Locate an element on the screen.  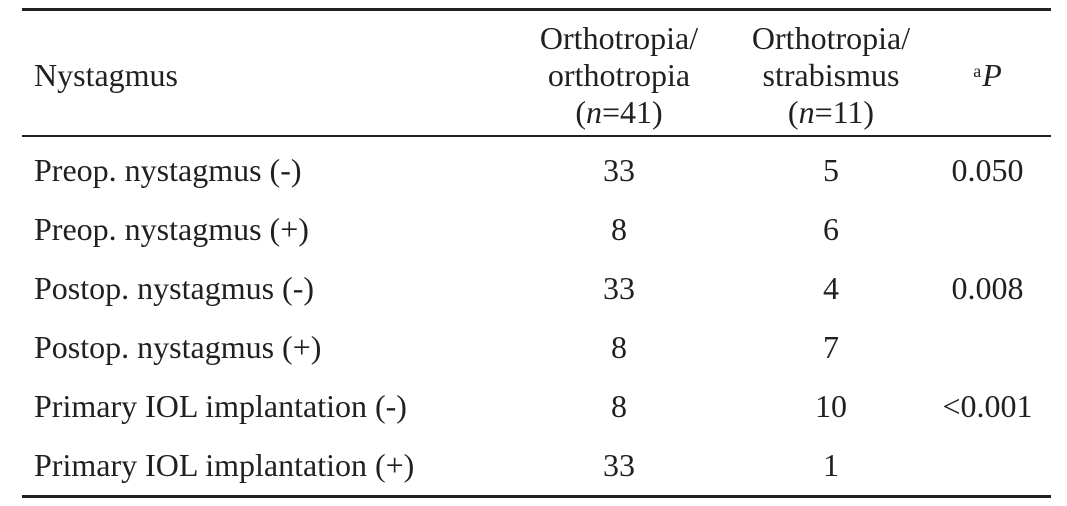
strabismus-count: 6 is located at coordinates (831, 228).